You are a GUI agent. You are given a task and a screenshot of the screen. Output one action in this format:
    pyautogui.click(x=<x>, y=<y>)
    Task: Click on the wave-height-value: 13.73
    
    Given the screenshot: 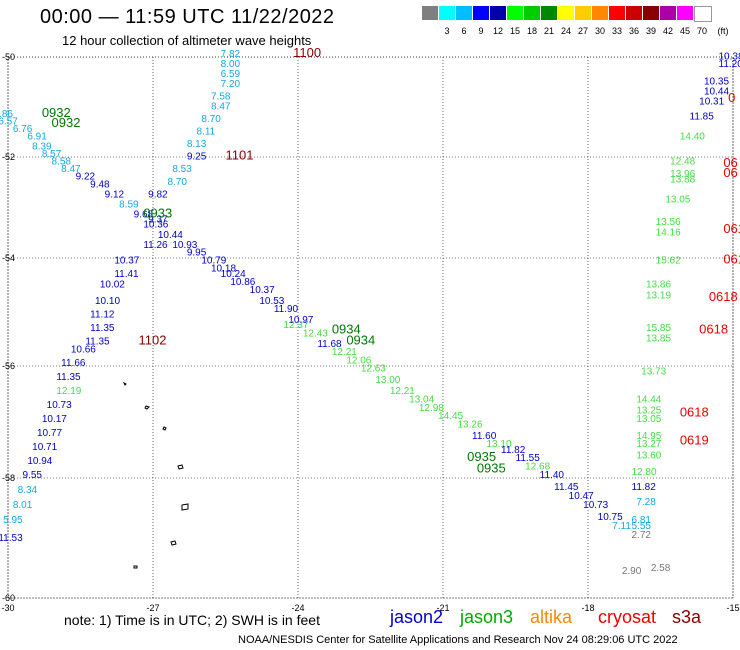 What is the action you would take?
    pyautogui.click(x=653, y=371)
    